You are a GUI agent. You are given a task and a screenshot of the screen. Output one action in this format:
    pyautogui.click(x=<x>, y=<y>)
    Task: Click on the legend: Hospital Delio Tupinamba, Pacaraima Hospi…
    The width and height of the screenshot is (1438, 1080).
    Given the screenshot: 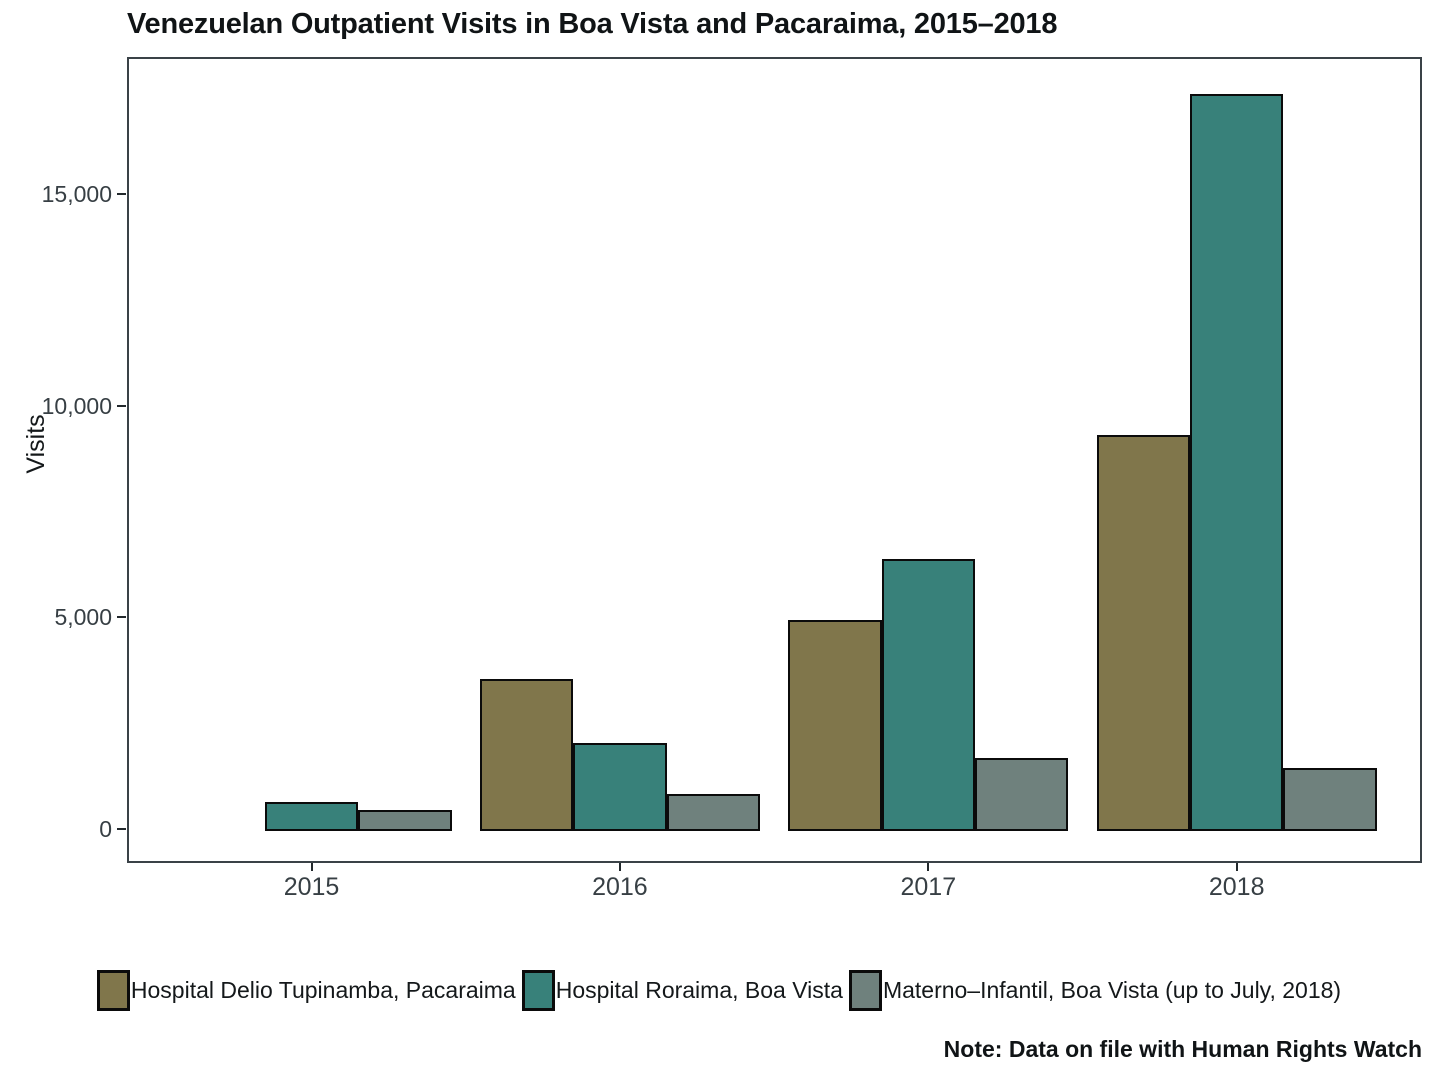 What is the action you would take?
    pyautogui.click(x=719, y=990)
    